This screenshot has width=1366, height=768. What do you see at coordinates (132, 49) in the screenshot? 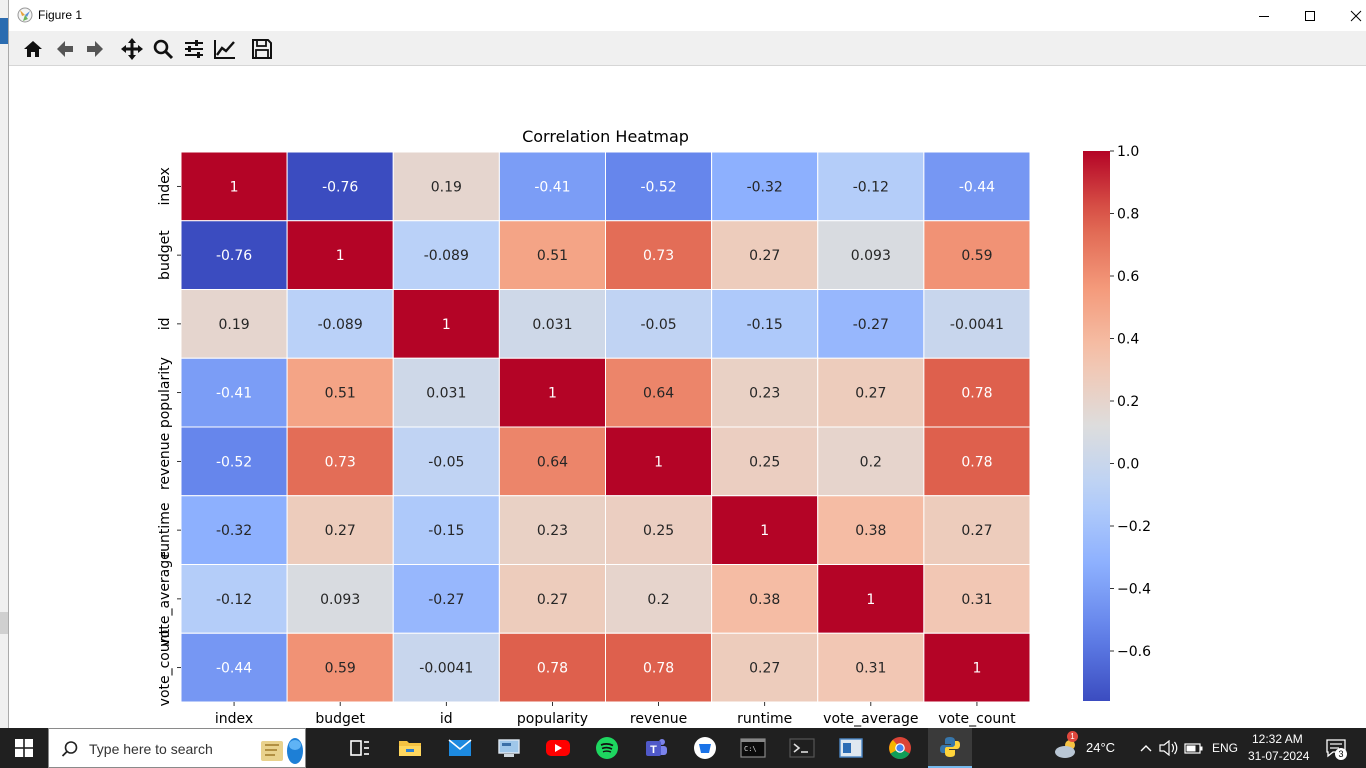
I see `pan-button` at bounding box center [132, 49].